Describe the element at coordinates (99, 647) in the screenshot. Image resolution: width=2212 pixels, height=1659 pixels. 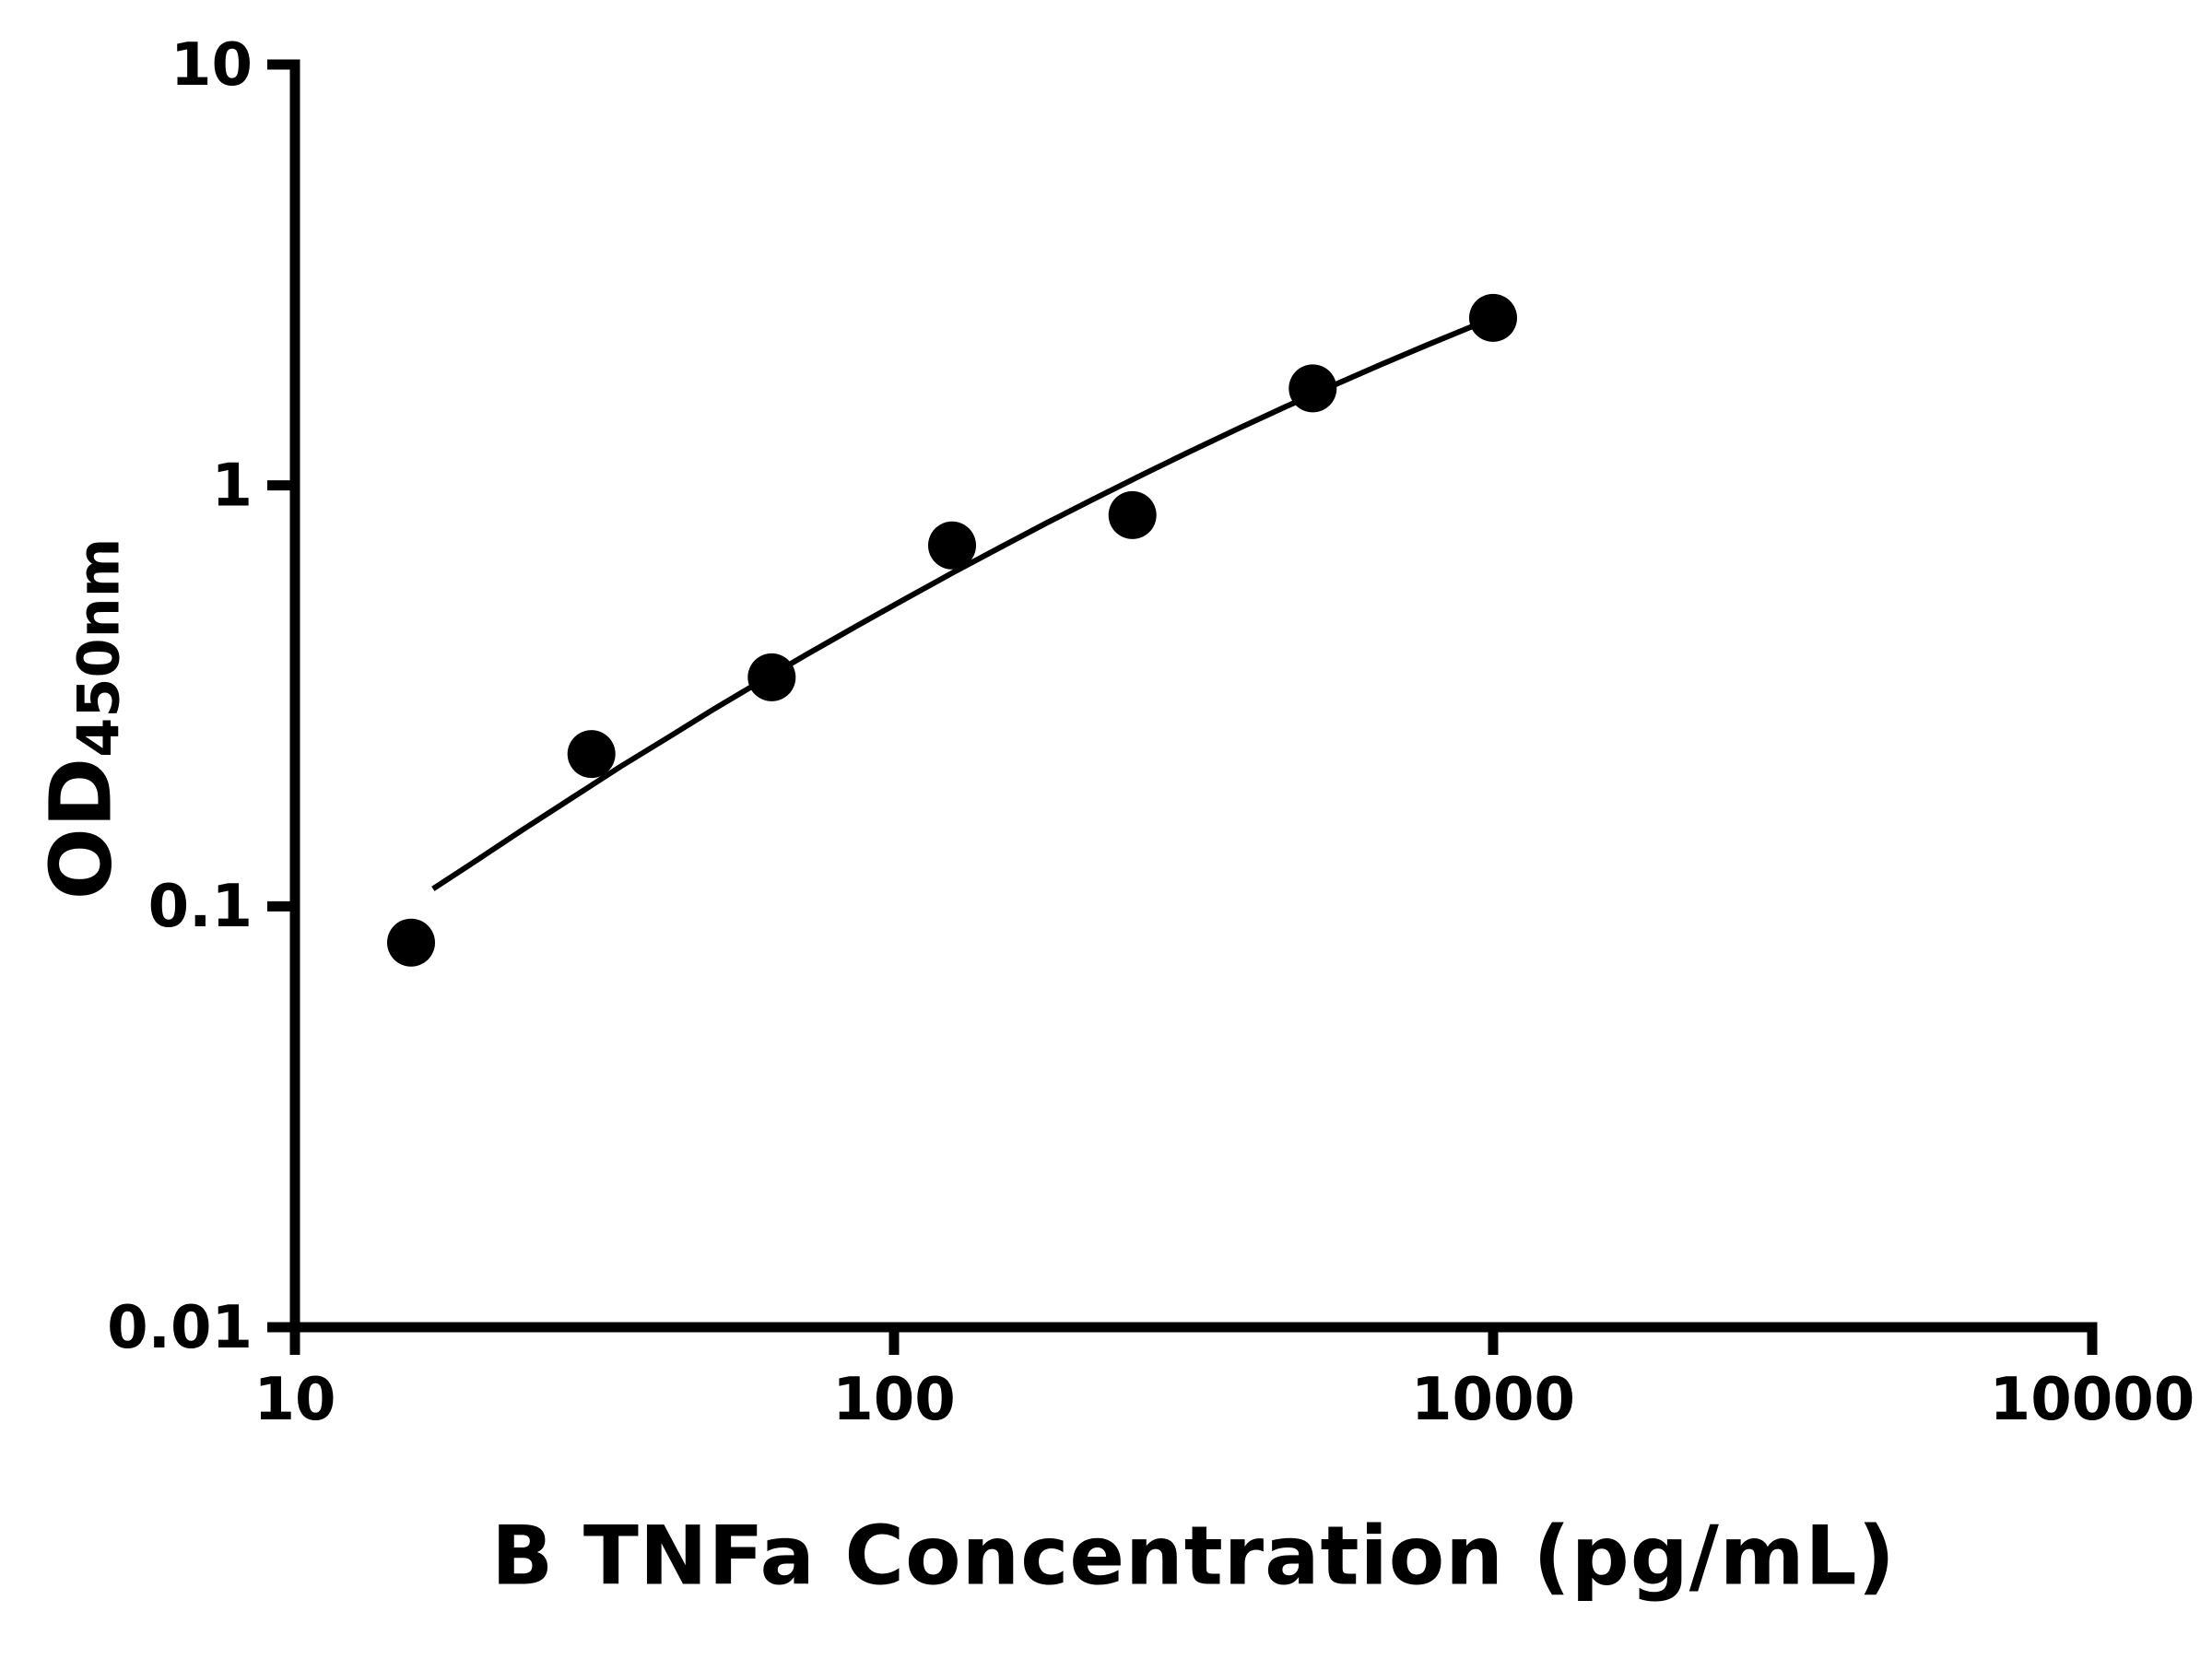
I see `y-axis-label-subscript: 450nm` at that location.